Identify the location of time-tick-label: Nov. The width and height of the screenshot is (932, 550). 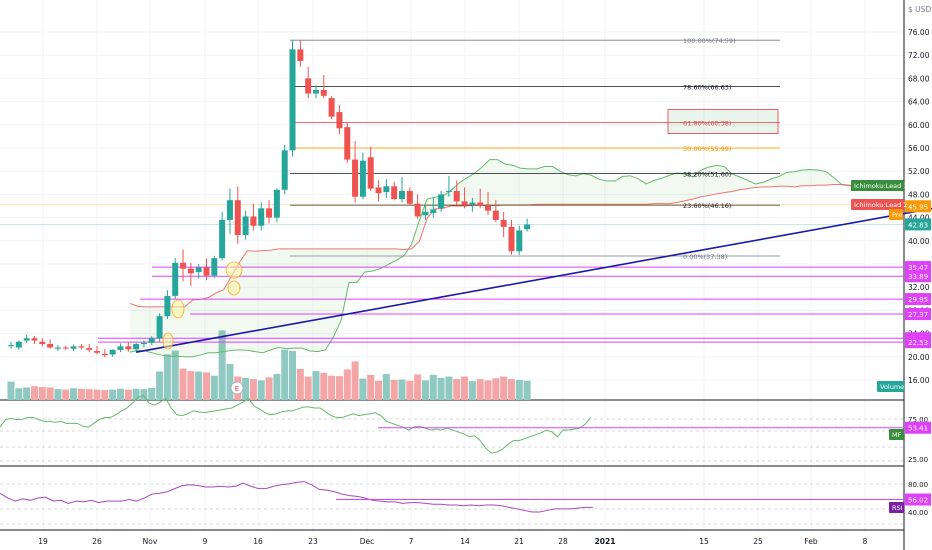
(150, 541).